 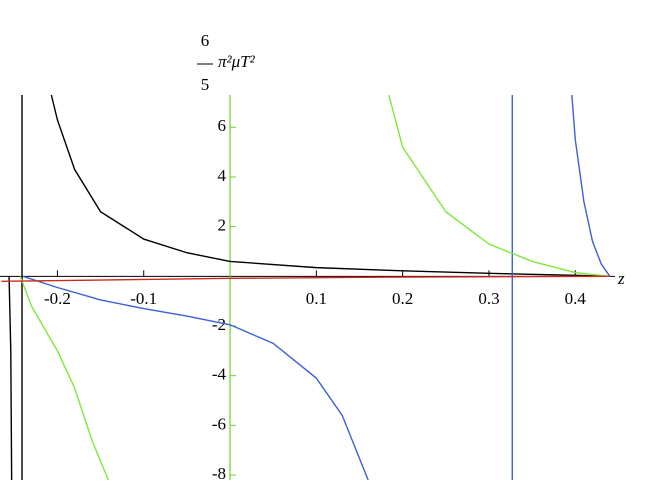 What do you see at coordinates (57, 298) in the screenshot?
I see `x-tick-label: -0.2` at bounding box center [57, 298].